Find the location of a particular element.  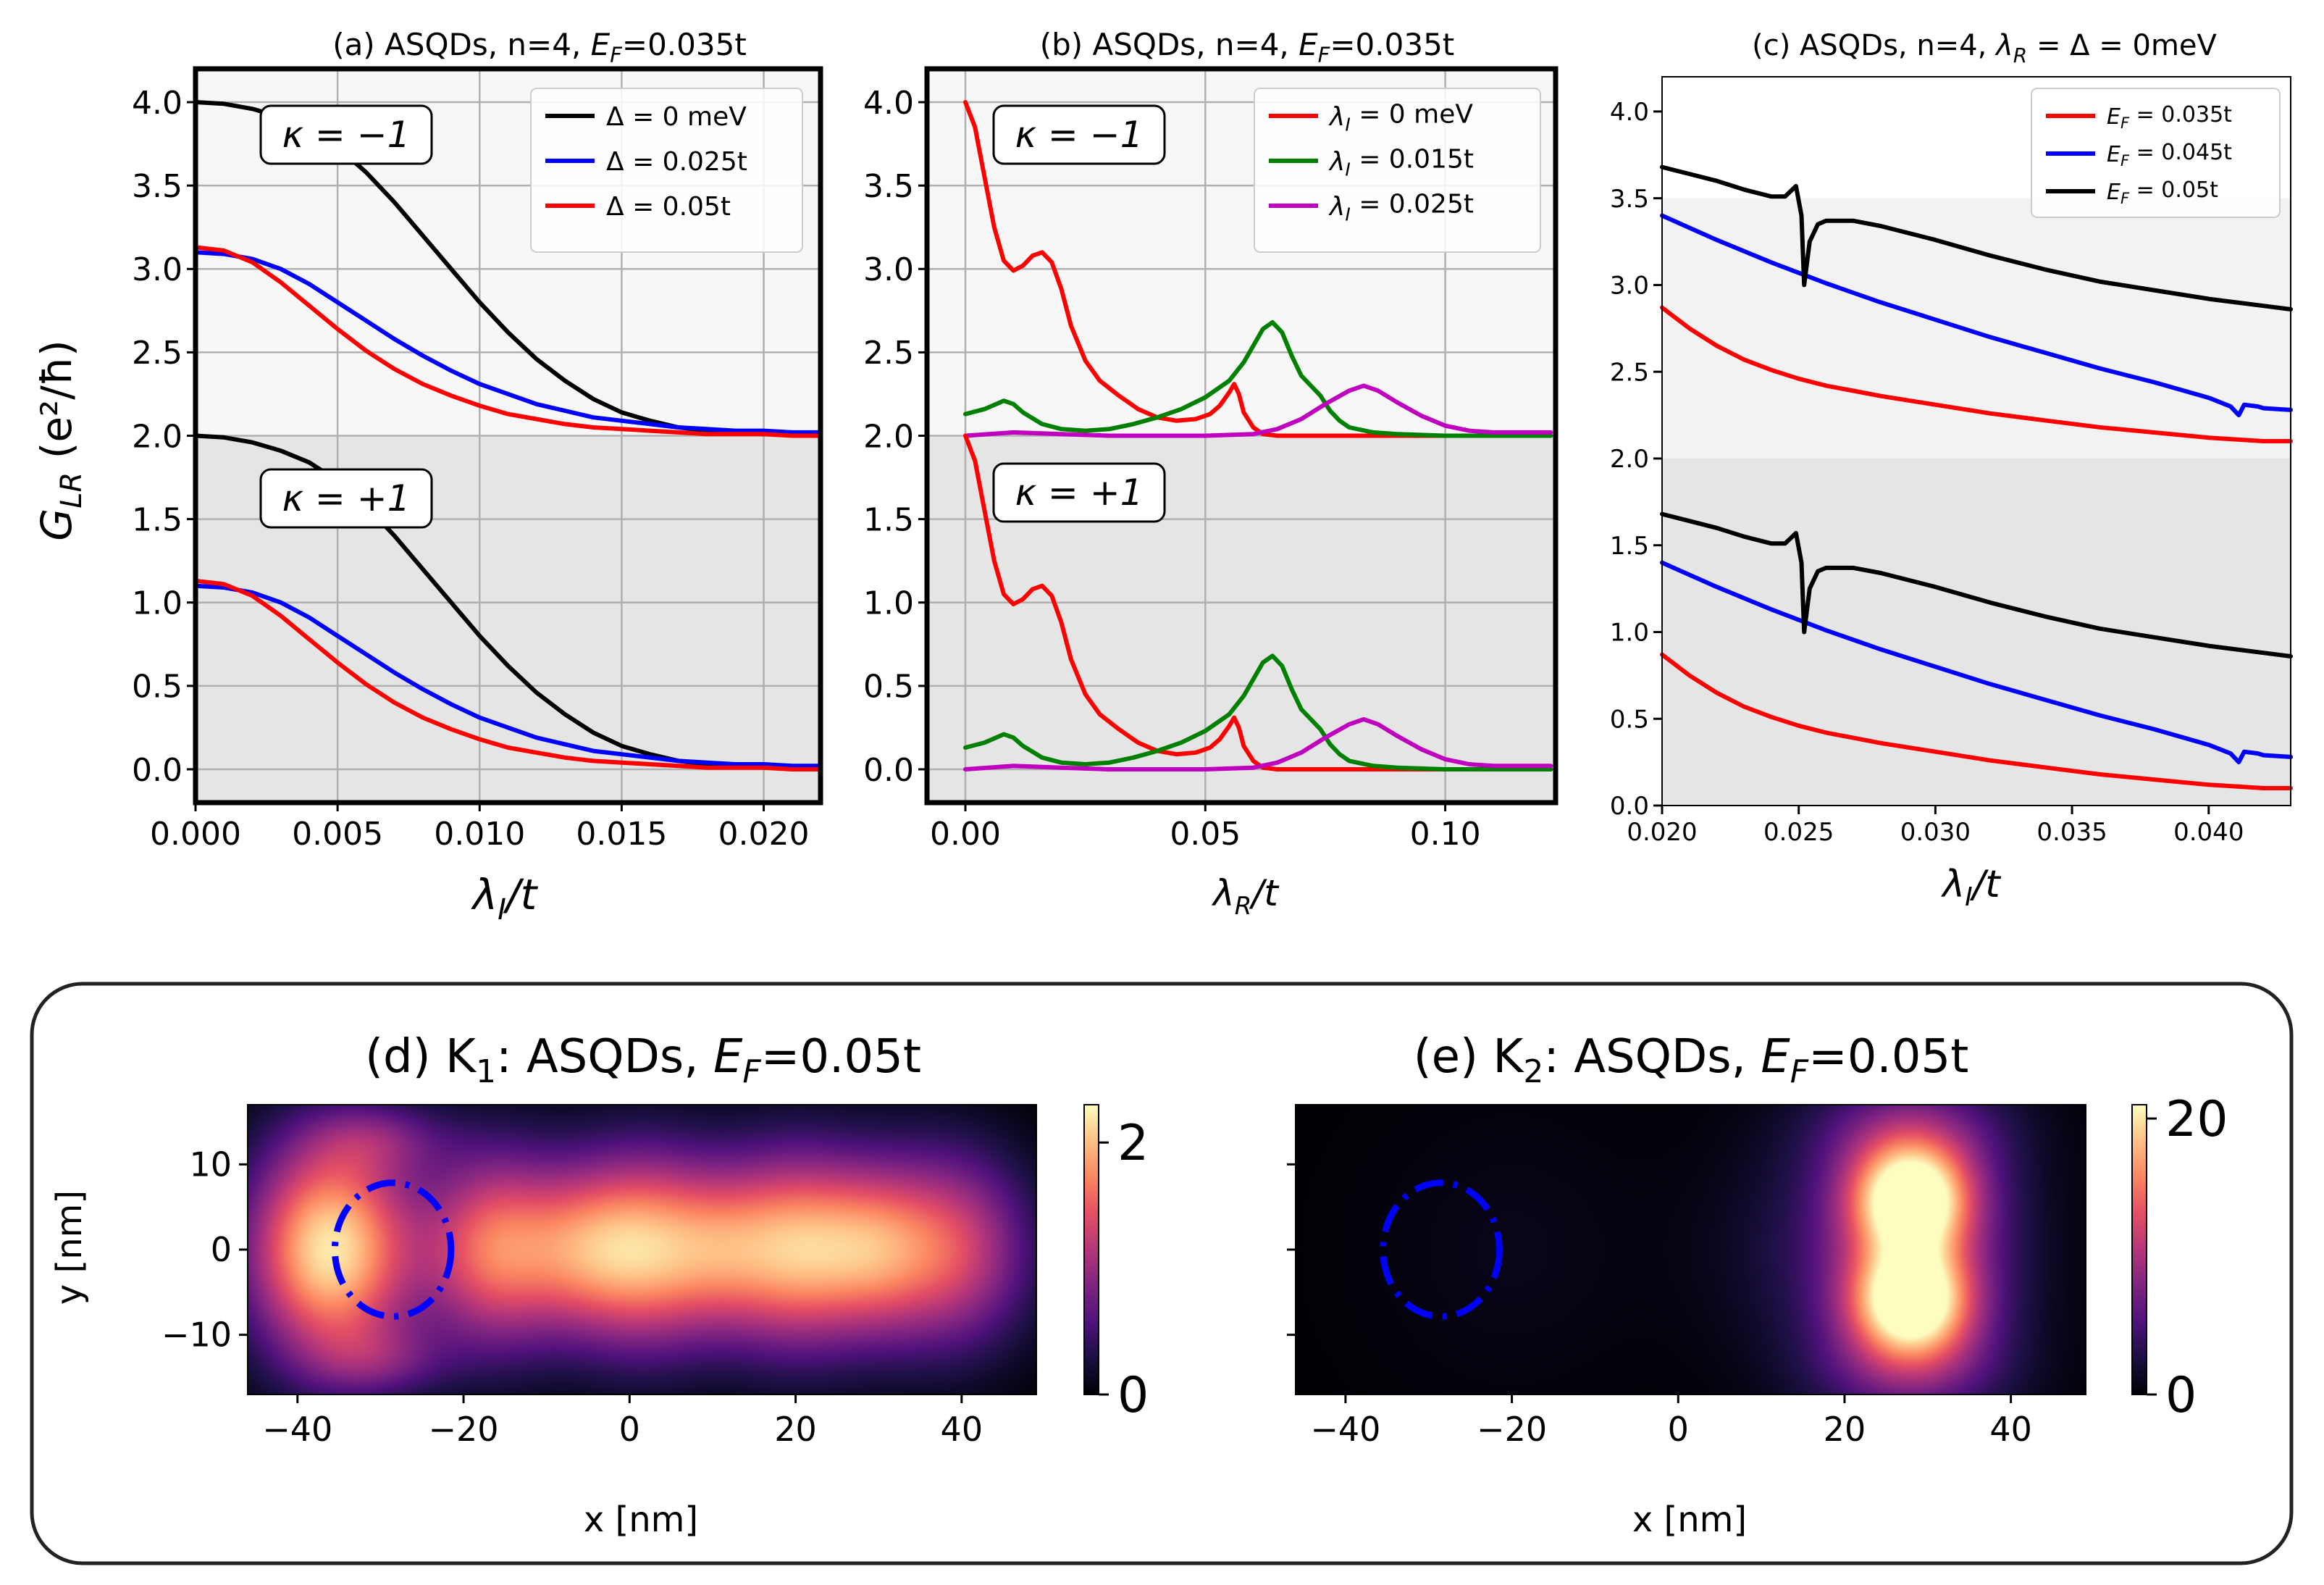

legend-label: Δ = 0 meV is located at coordinates (676, 117).